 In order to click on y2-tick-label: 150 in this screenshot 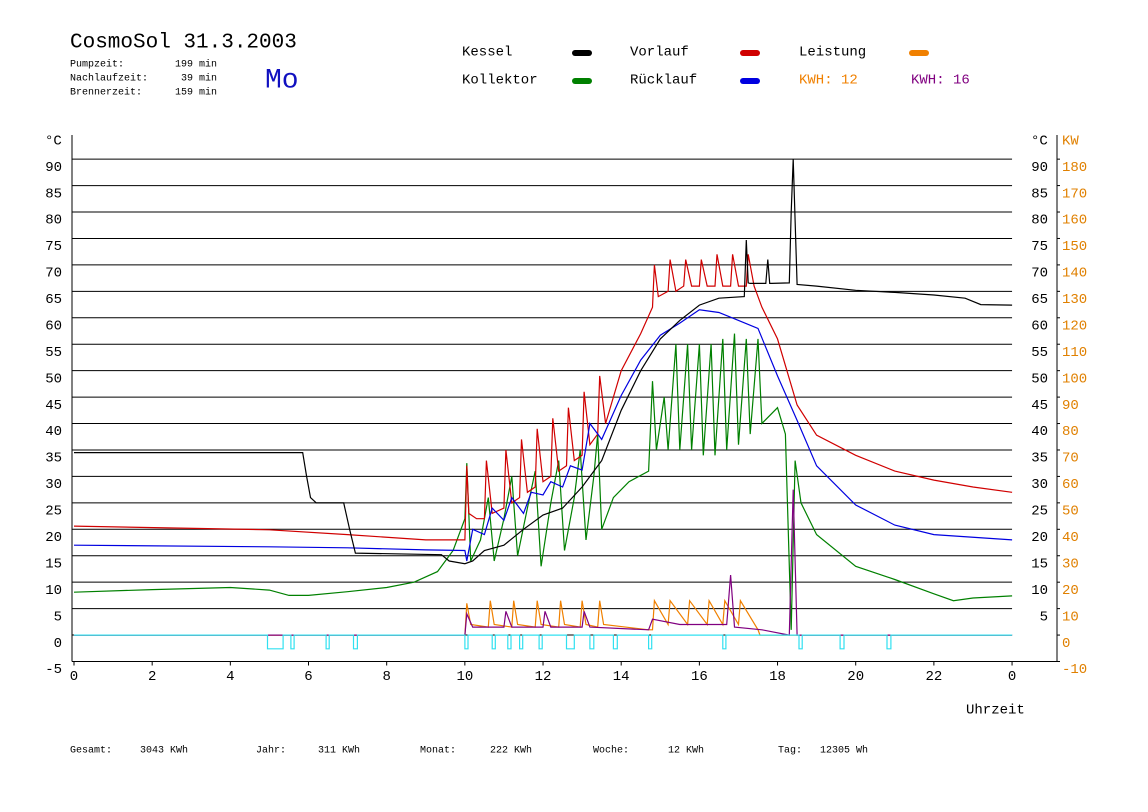, I will do `click(1074, 247)`.